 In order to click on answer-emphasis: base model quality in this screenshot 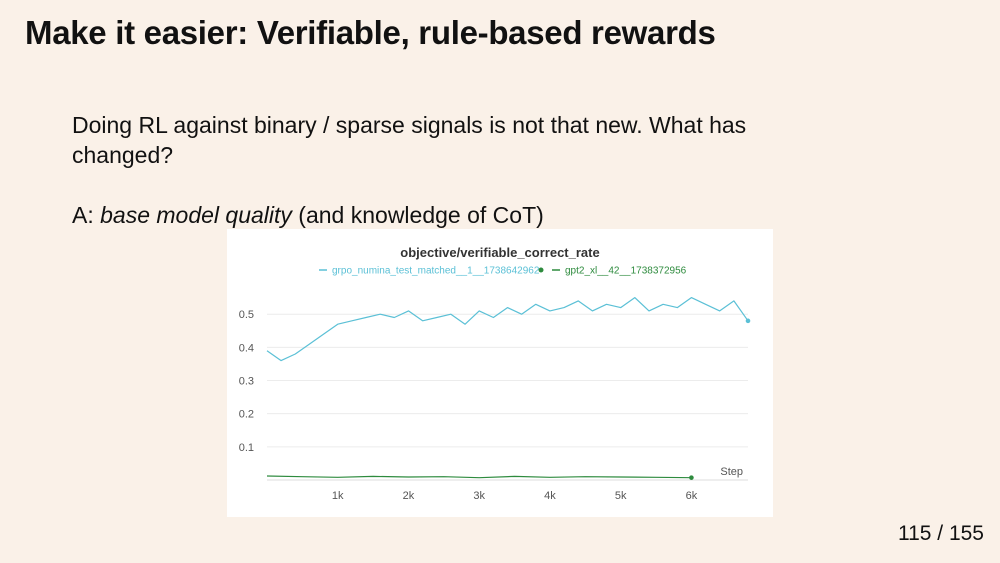, I will do `click(196, 215)`.